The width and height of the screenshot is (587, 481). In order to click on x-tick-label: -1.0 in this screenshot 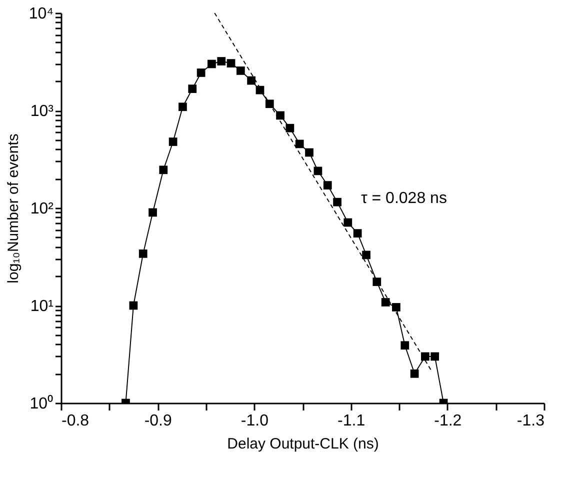, I will do `click(254, 421)`.